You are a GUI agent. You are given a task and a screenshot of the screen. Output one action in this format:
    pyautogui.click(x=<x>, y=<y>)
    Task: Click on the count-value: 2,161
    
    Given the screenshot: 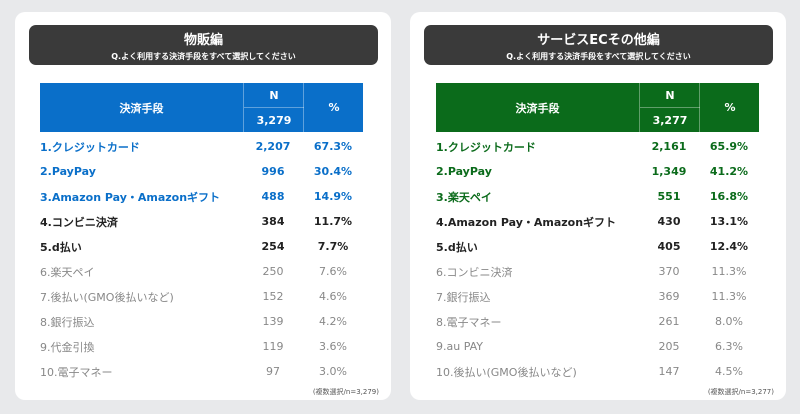 What is the action you would take?
    pyautogui.click(x=669, y=146)
    